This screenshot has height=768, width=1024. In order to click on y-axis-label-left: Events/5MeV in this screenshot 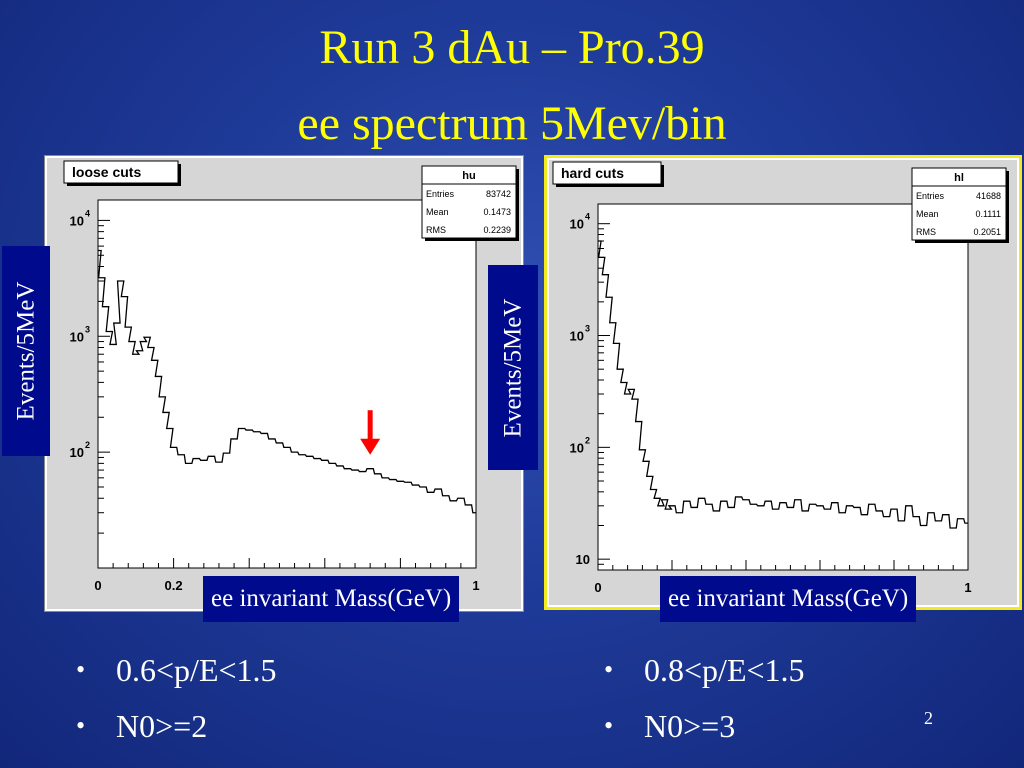, I will do `click(26, 351)`.